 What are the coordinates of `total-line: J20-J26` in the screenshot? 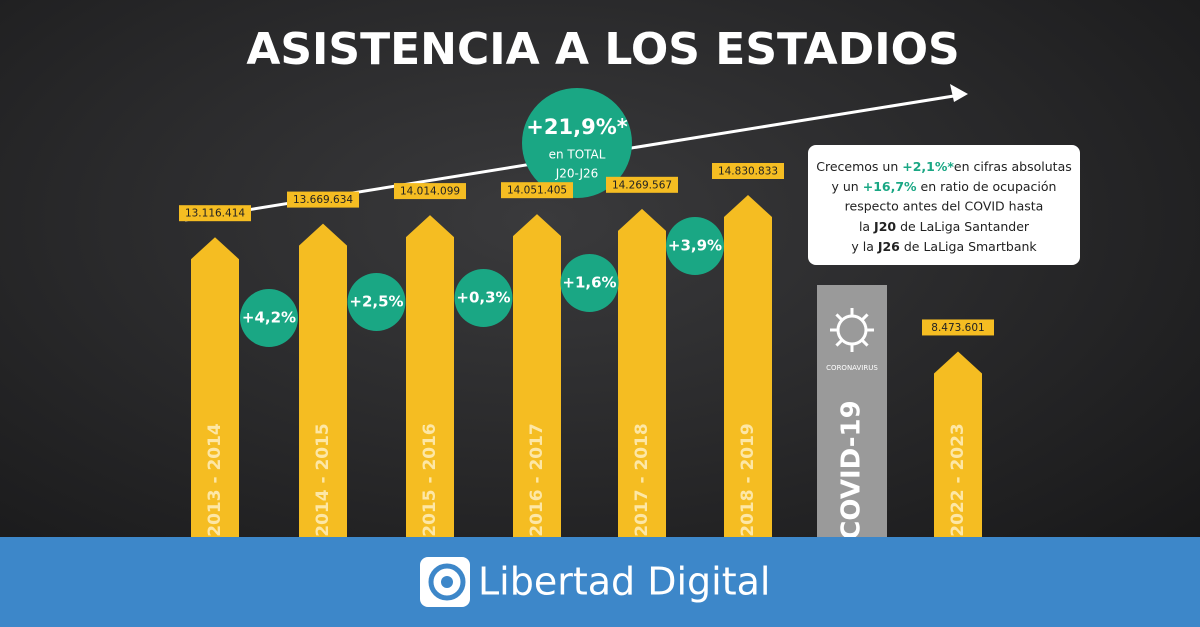 It's located at (577, 174).